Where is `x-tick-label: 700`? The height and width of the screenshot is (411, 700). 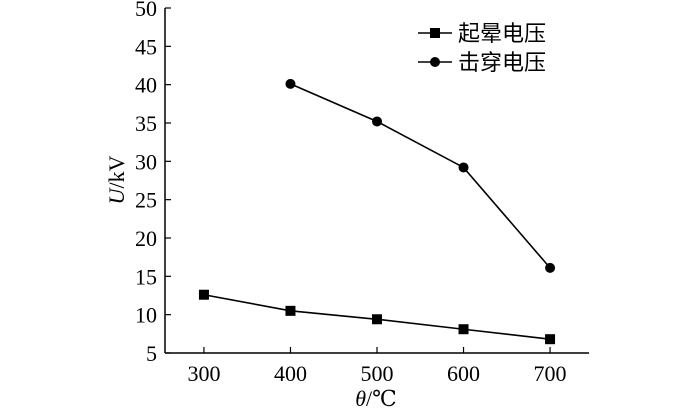 x-tick-label: 700 is located at coordinates (550, 373).